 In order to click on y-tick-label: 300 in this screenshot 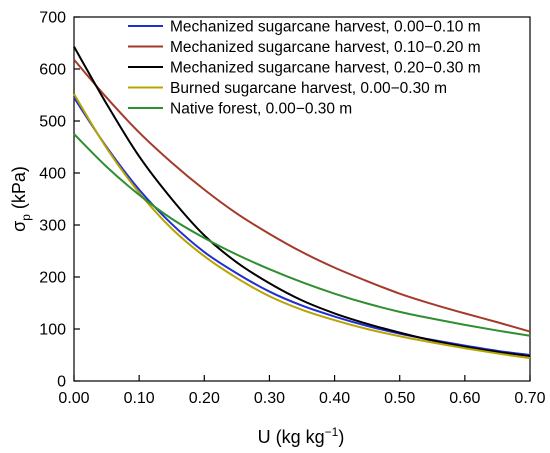, I will do `click(52, 226)`.